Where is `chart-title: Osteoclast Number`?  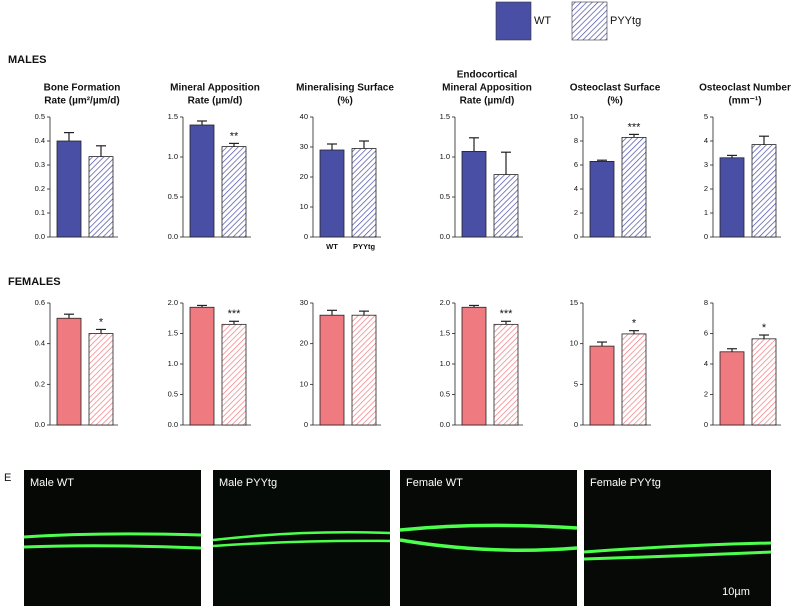
chart-title: Osteoclast Number is located at coordinates (745, 88).